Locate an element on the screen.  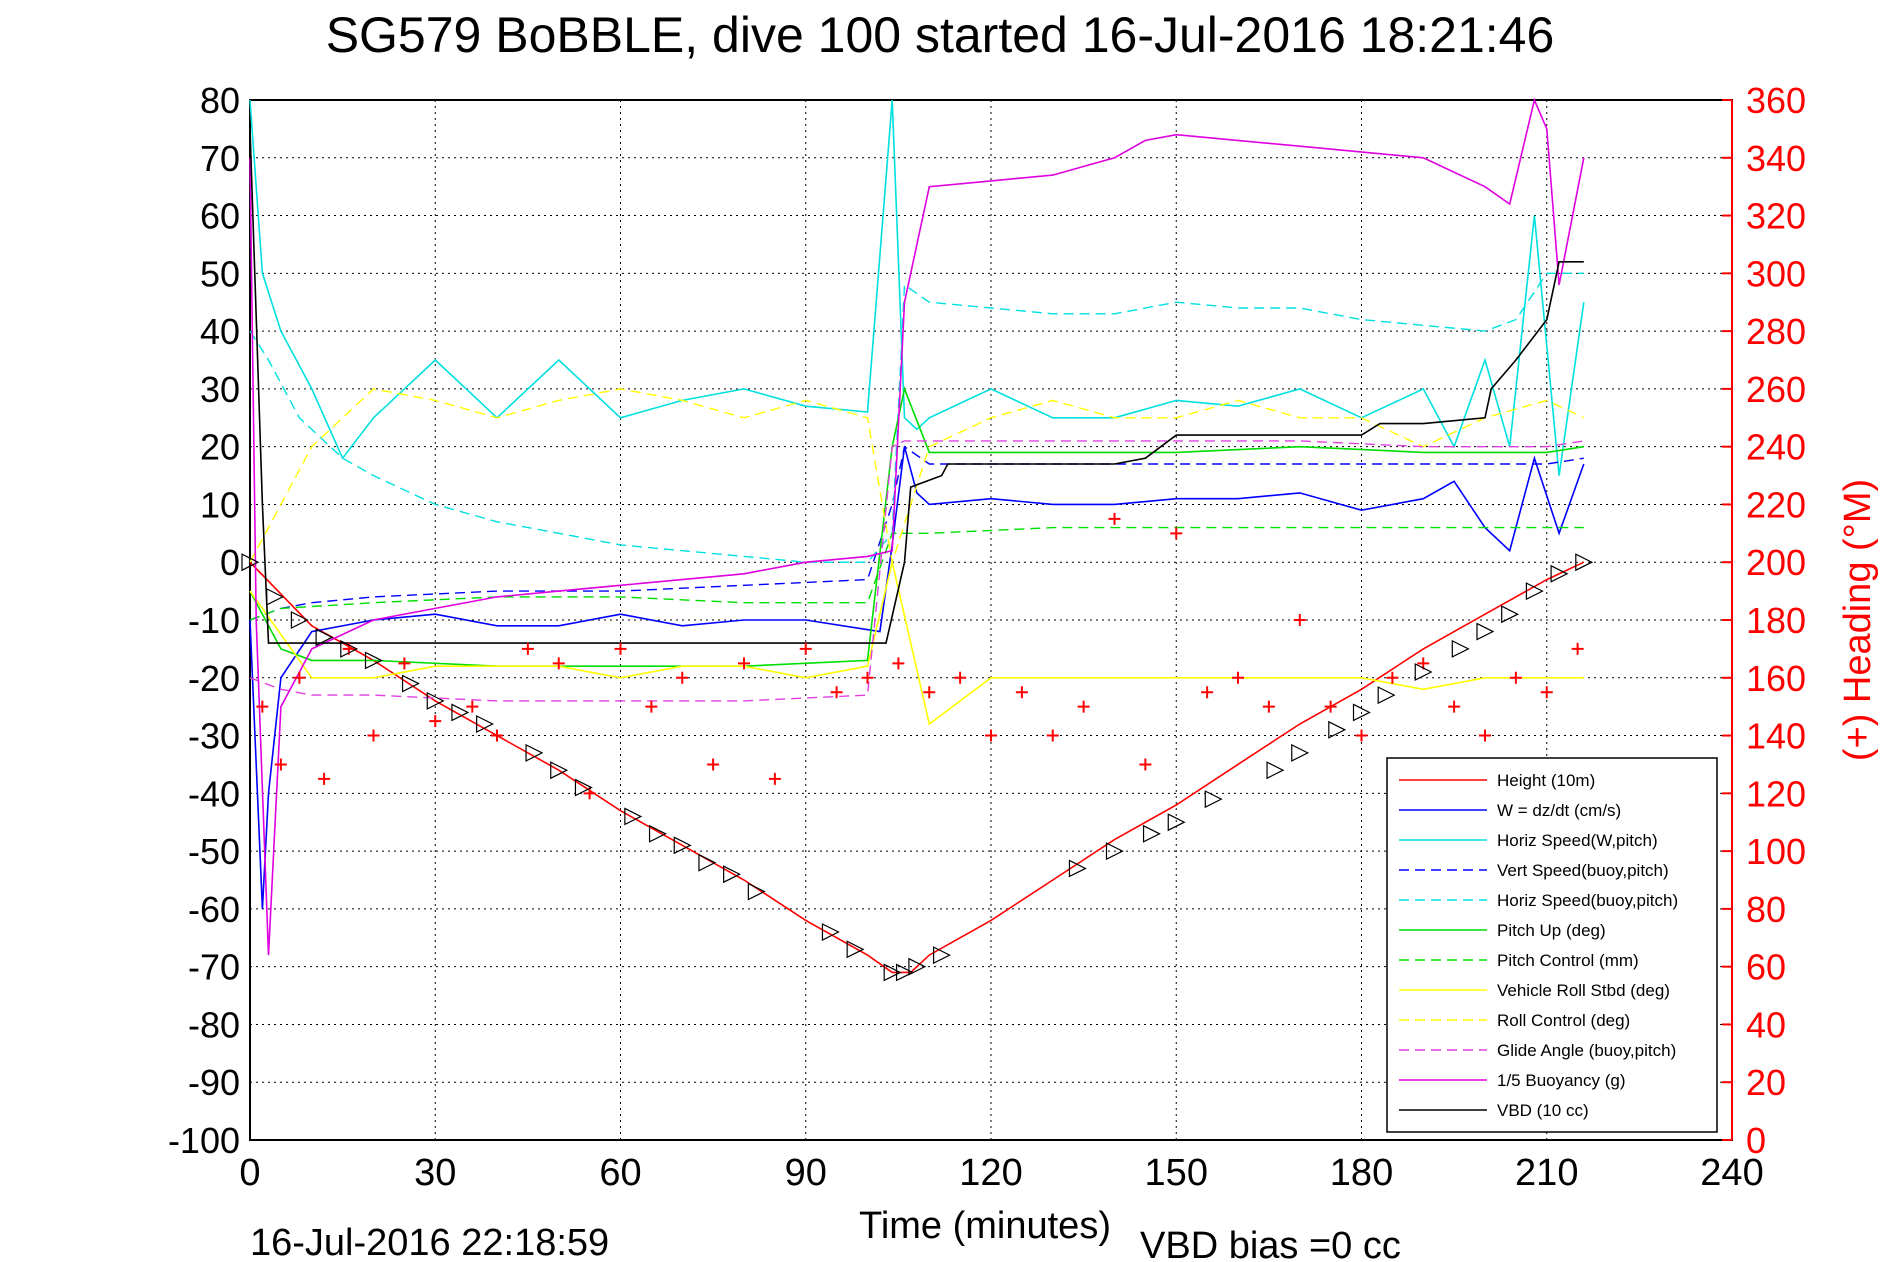
y-tick-label: 0 is located at coordinates (230, 562).